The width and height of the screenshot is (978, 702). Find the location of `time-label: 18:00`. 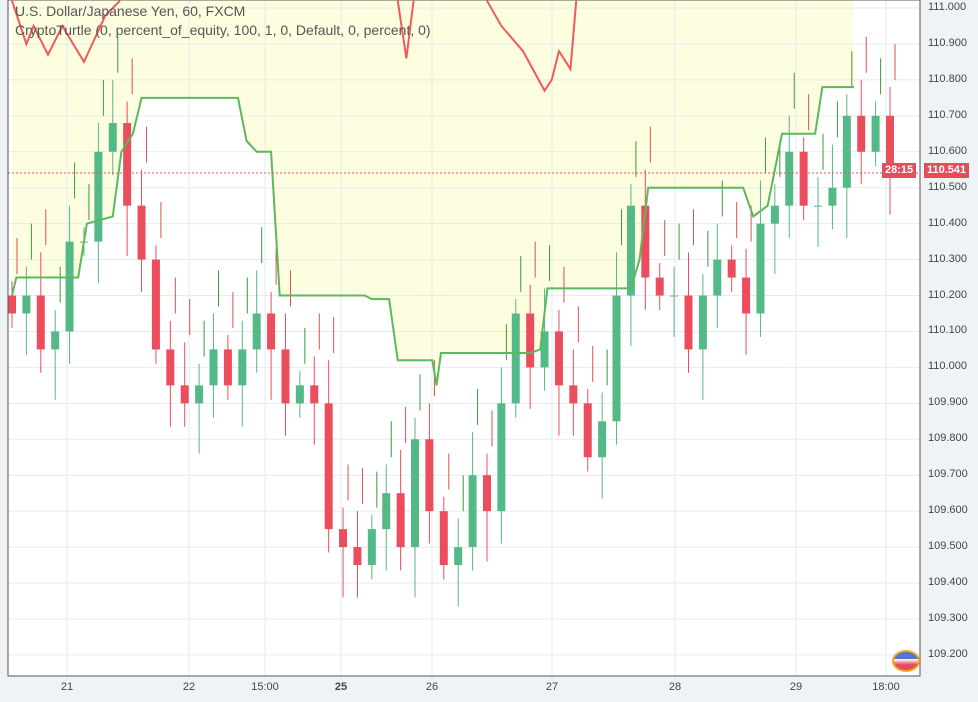

time-label: 18:00 is located at coordinates (886, 687).